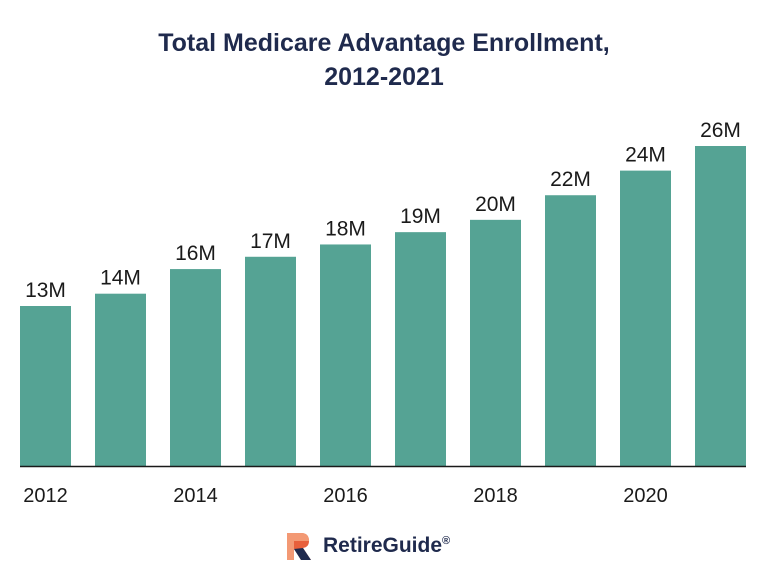 The width and height of the screenshot is (768, 577). I want to click on data-label-2015: 17M, so click(270, 241).